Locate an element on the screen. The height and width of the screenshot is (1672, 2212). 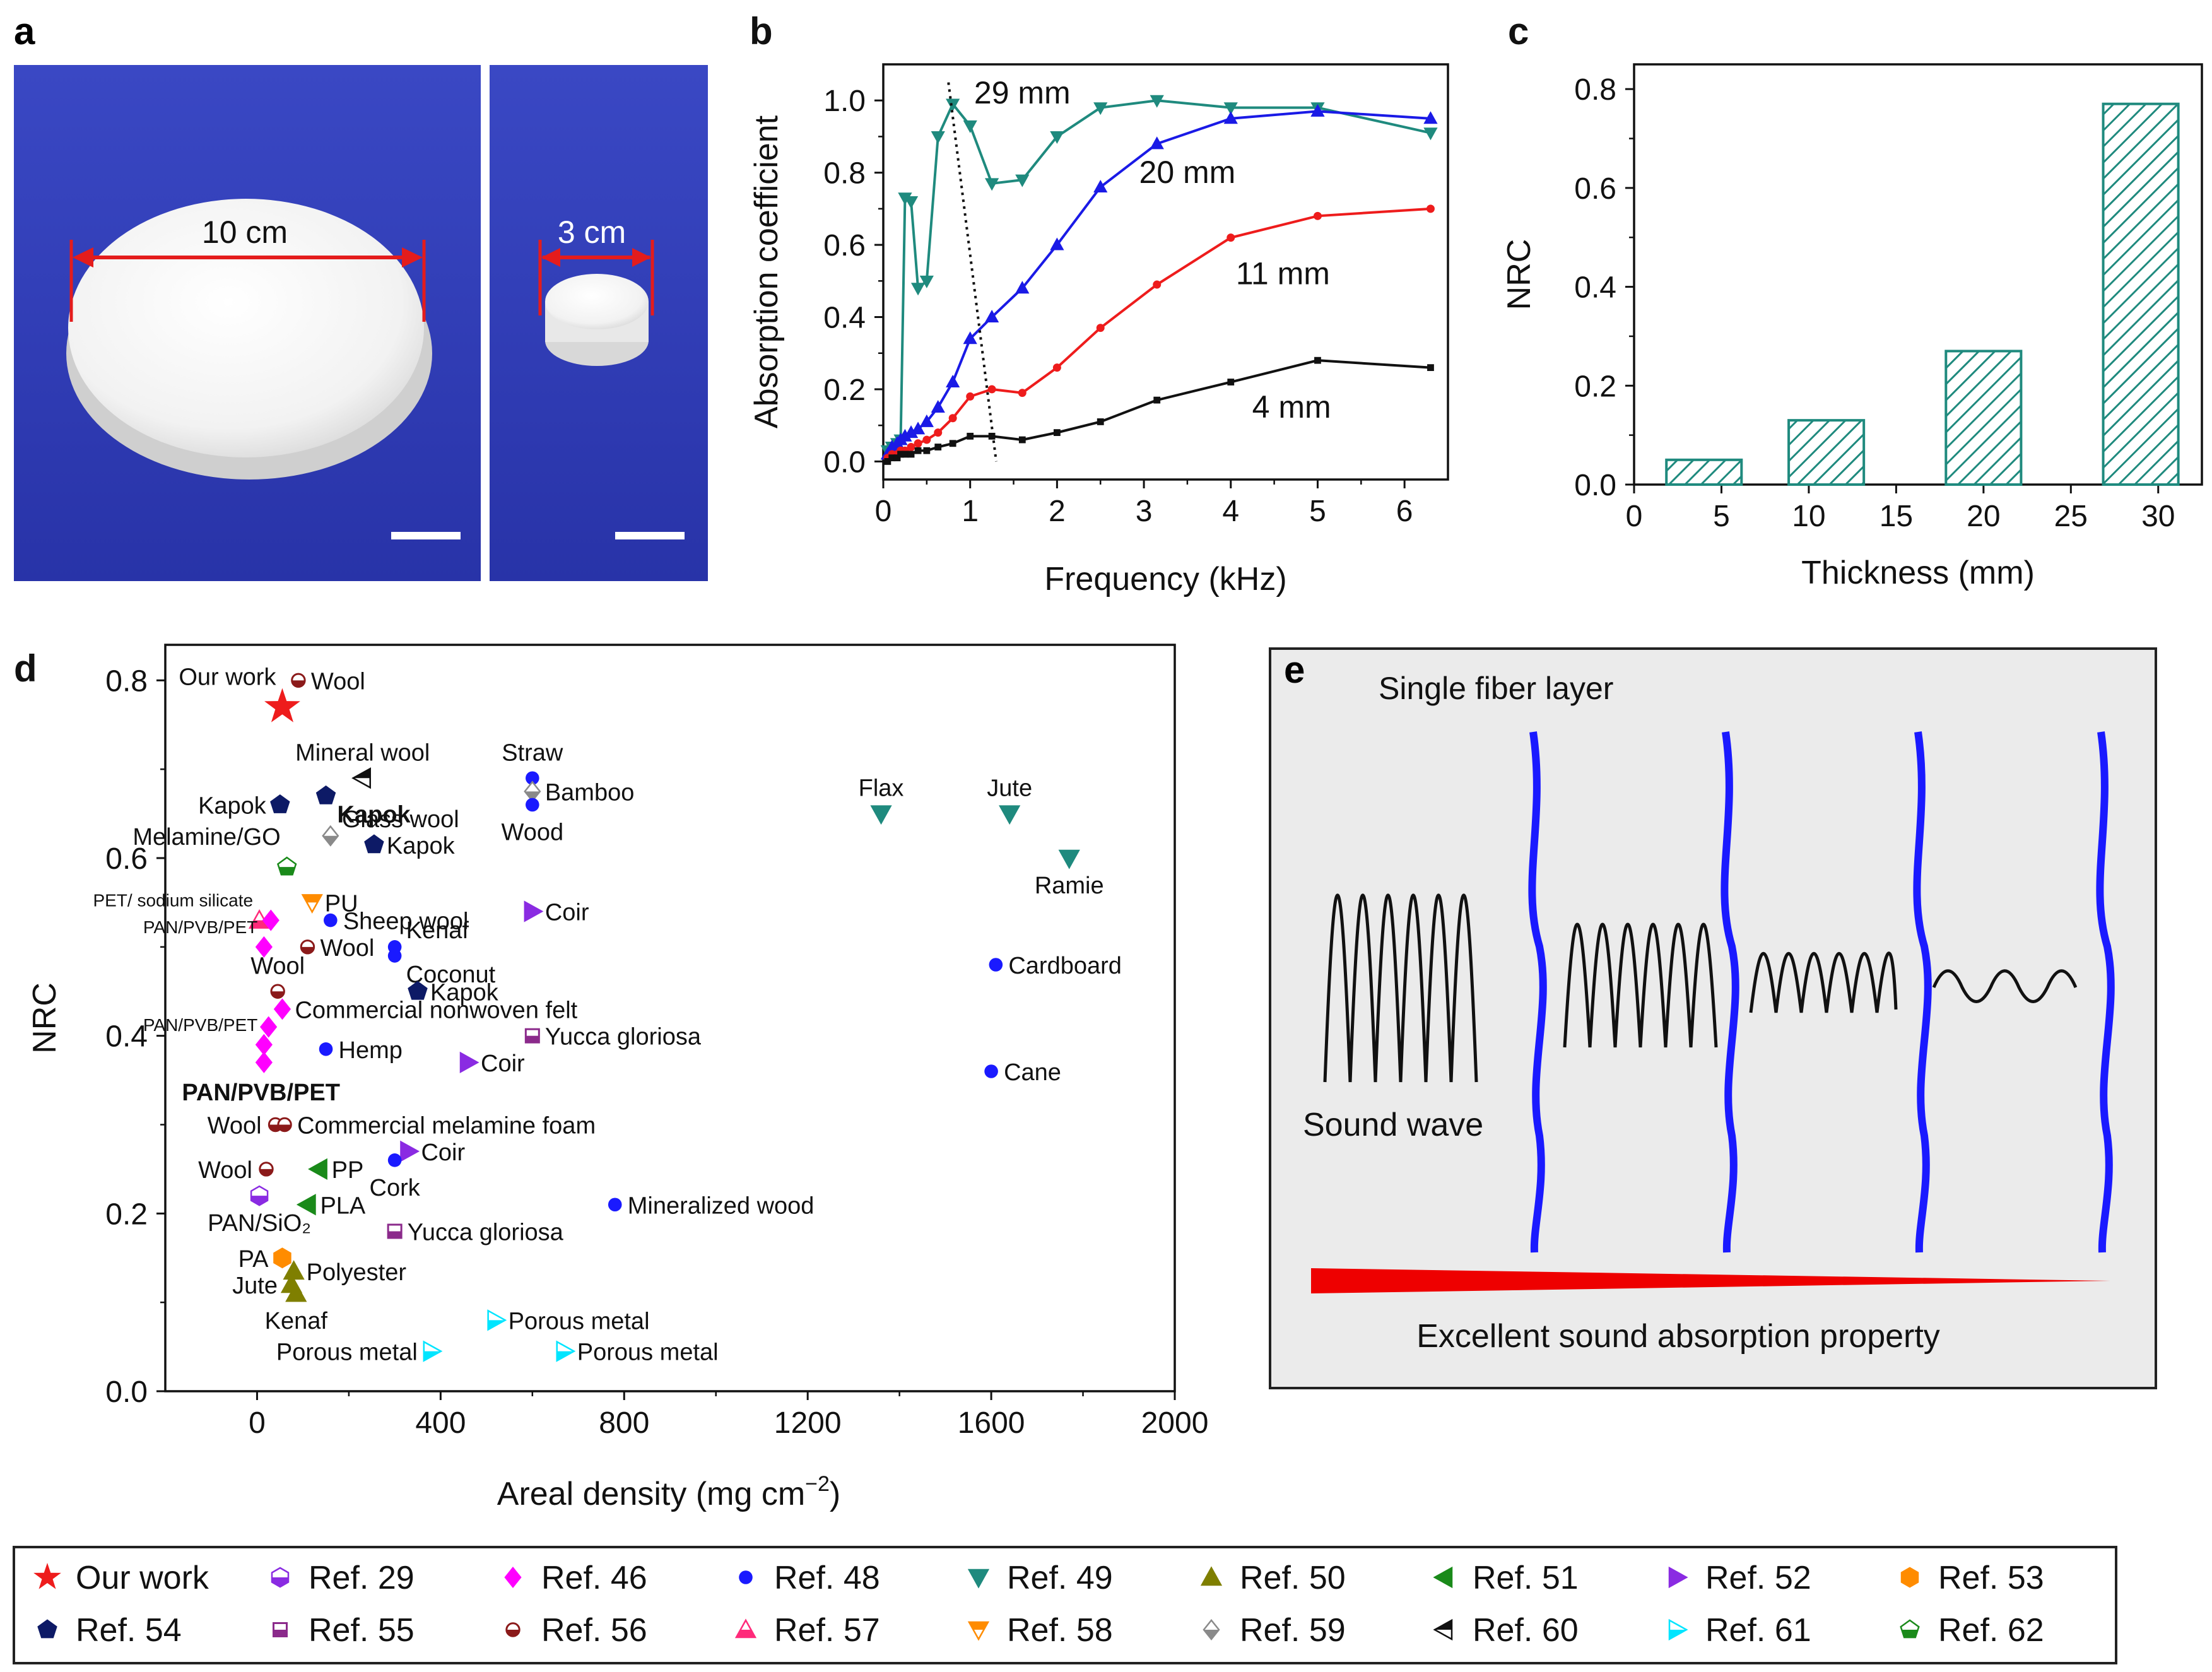
scatter-point-17-shape is located at coordinates (331, 920).